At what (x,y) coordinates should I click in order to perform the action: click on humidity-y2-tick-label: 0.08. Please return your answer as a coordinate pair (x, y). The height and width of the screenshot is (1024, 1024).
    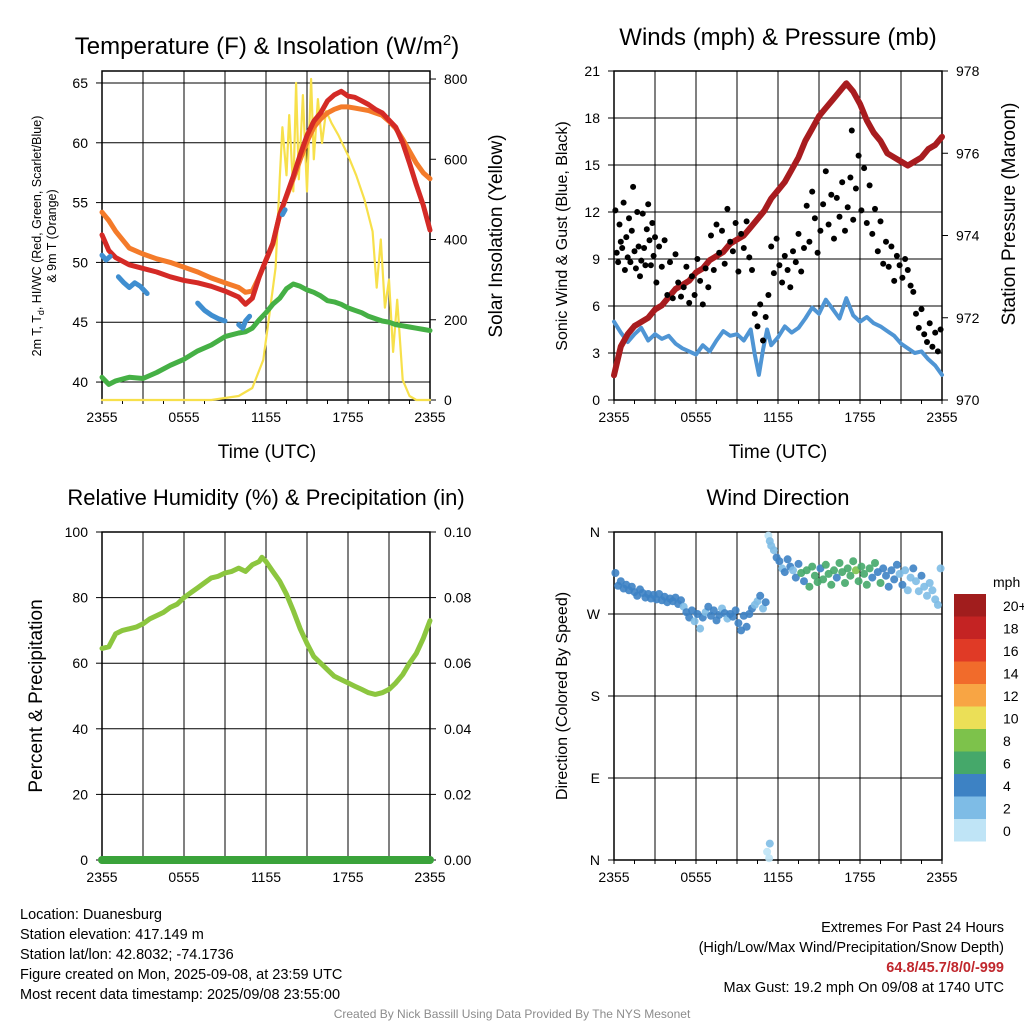
    Looking at the image, I should click on (457, 598).